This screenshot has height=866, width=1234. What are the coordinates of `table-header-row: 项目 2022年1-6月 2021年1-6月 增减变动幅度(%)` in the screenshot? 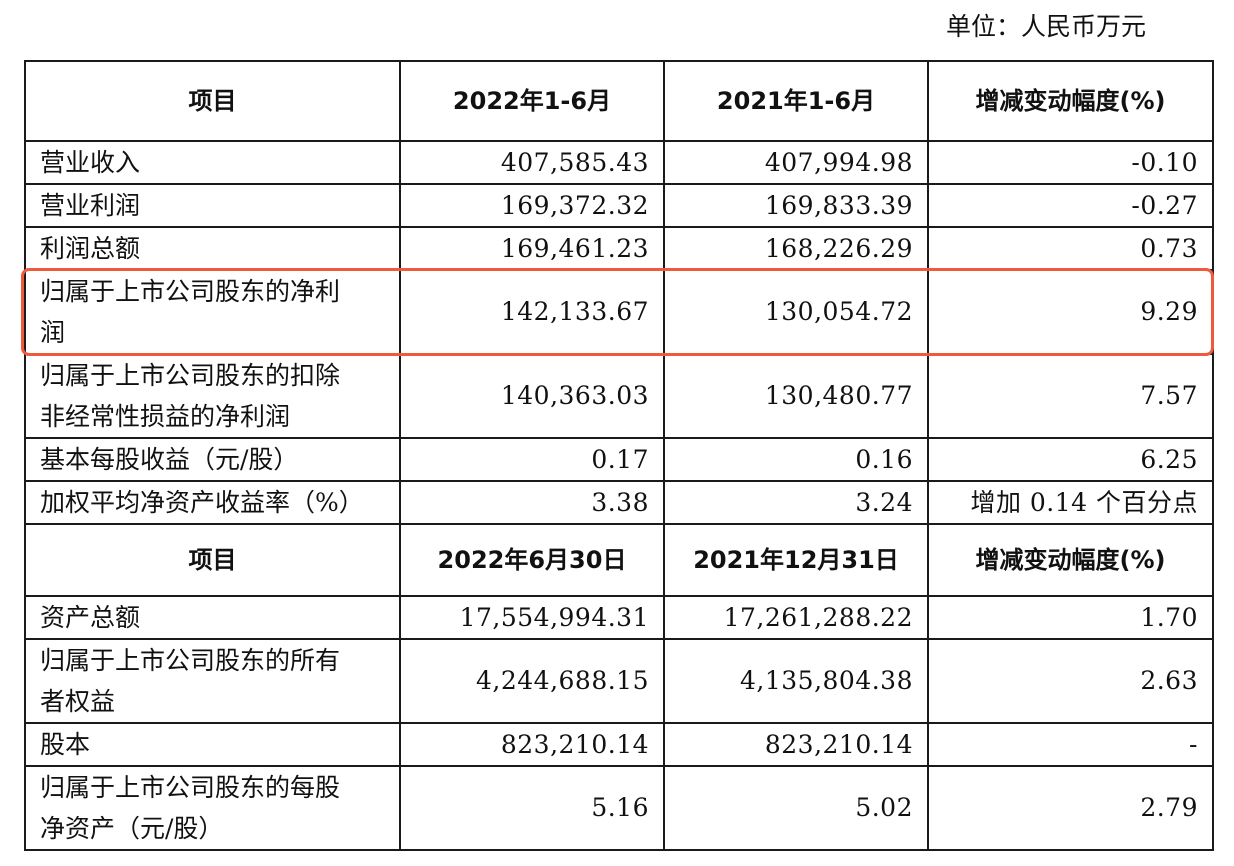 It's located at (619, 101).